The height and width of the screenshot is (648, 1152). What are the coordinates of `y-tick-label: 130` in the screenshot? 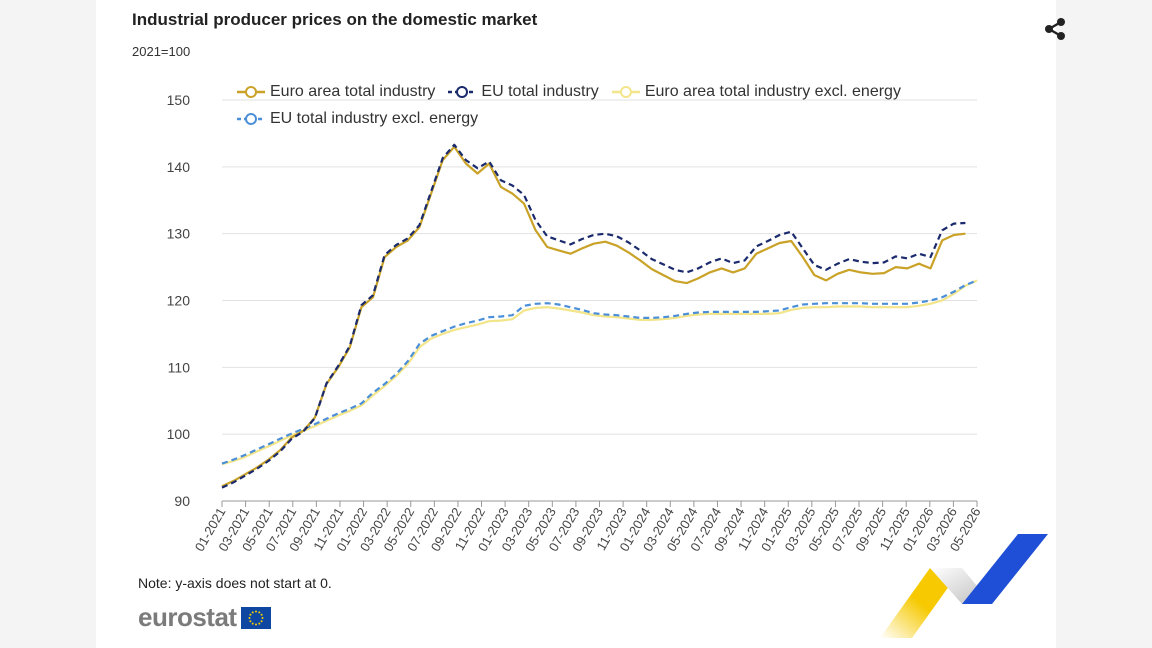 It's located at (179, 234).